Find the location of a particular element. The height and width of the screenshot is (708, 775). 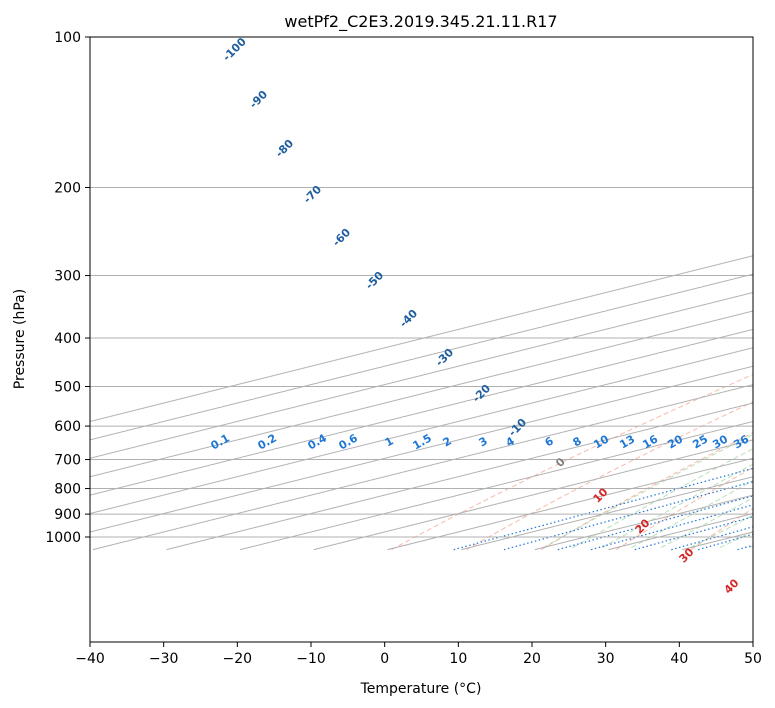

y-tick-label: 500 is located at coordinates (67, 387).